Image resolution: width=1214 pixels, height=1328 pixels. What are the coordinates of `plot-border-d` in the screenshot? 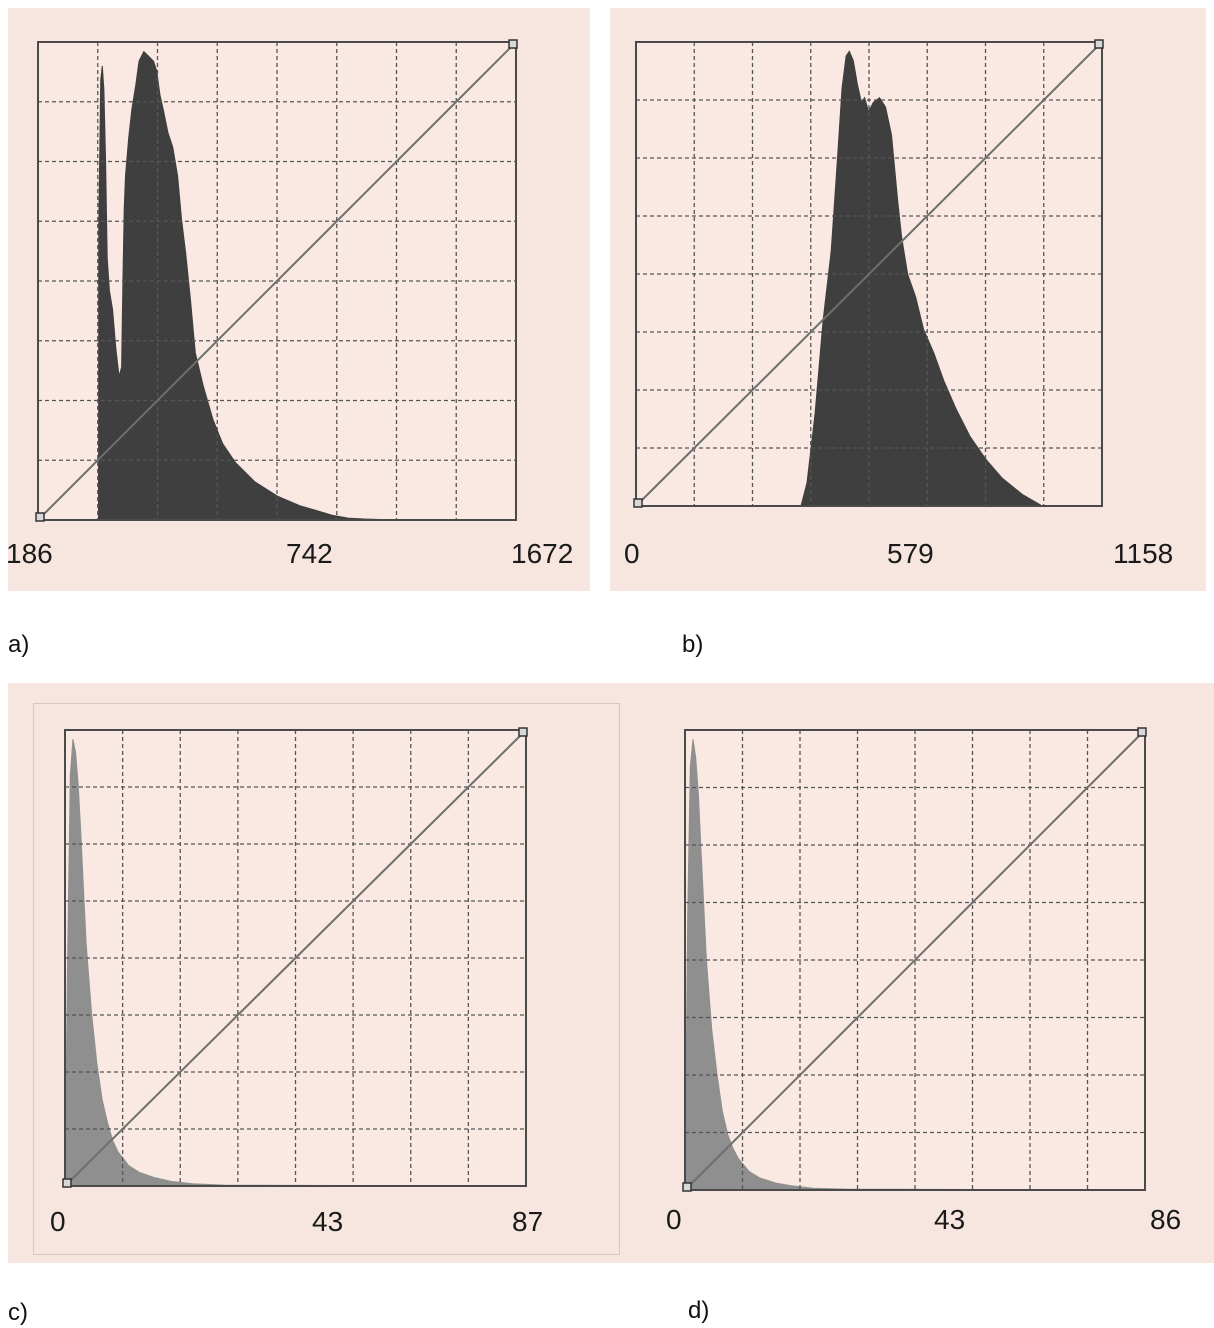 It's located at (915, 960).